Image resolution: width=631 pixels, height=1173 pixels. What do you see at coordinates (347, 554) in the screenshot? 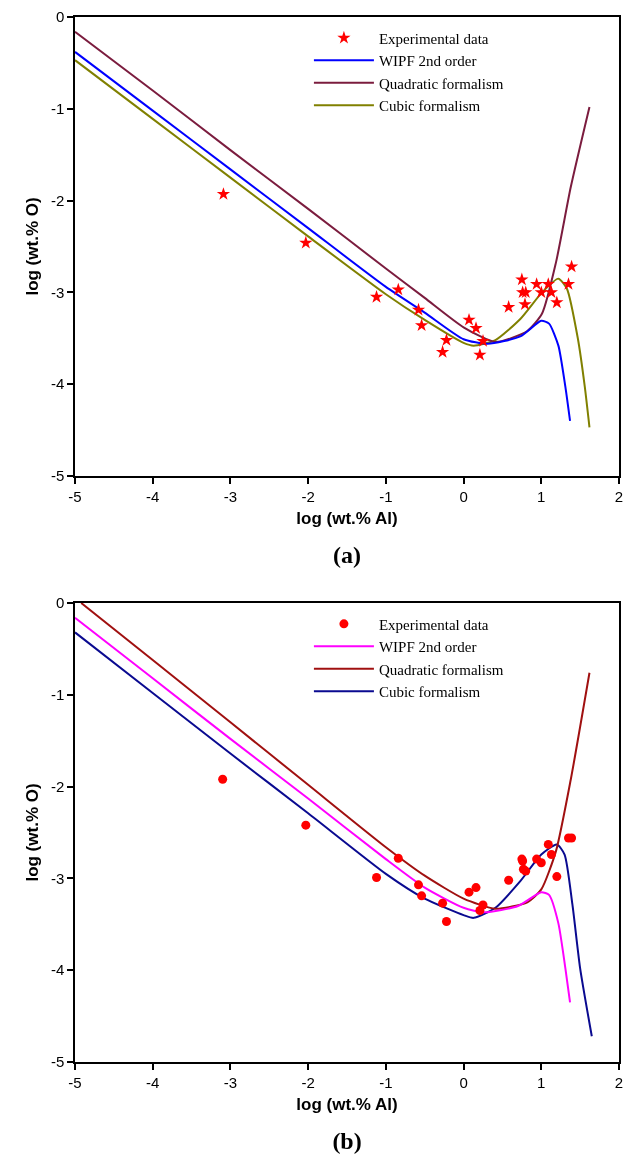
I see `text: (a)` at bounding box center [347, 554].